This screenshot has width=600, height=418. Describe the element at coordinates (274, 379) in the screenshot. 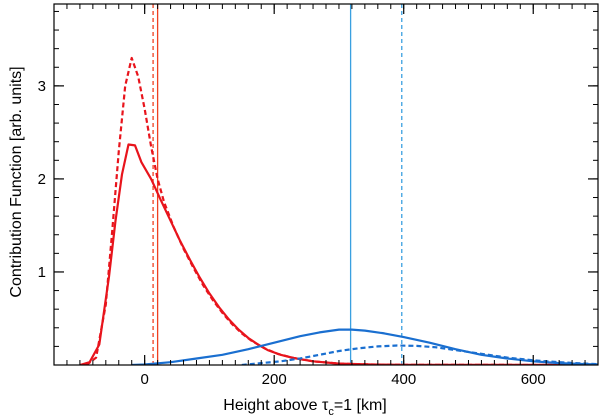

I see `x-tick-label: 200` at that location.